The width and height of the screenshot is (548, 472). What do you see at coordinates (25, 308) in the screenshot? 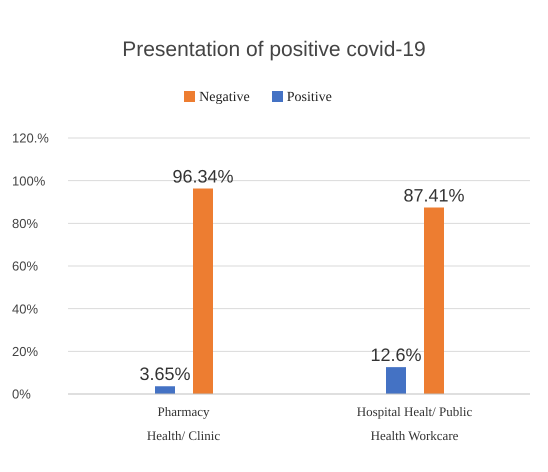
I see `y-tick-label: 40%` at bounding box center [25, 308].